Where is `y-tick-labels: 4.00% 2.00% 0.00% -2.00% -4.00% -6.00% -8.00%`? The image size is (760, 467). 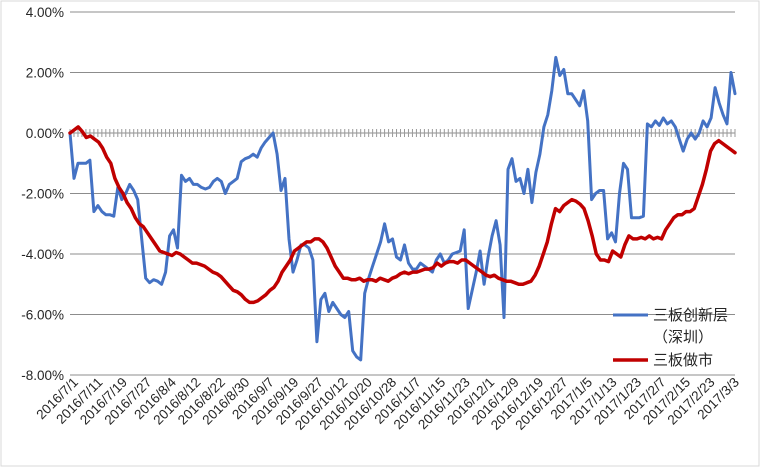 y-tick-labels: 4.00% 2.00% 0.00% -2.00% -4.00% -6.00% -8.00% is located at coordinates (42, 194).